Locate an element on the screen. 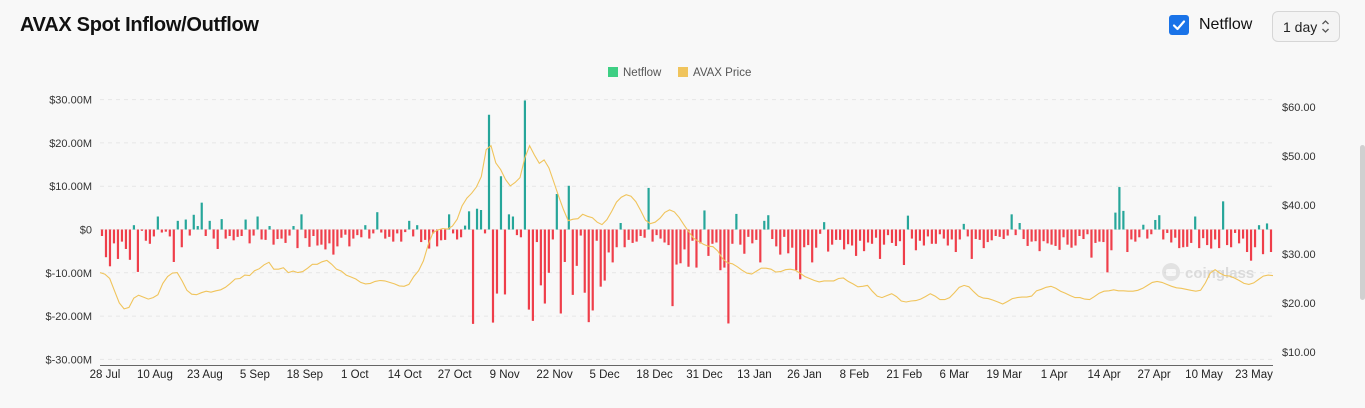 The image size is (1365, 408). netflow-checkbox is located at coordinates (1179, 25).